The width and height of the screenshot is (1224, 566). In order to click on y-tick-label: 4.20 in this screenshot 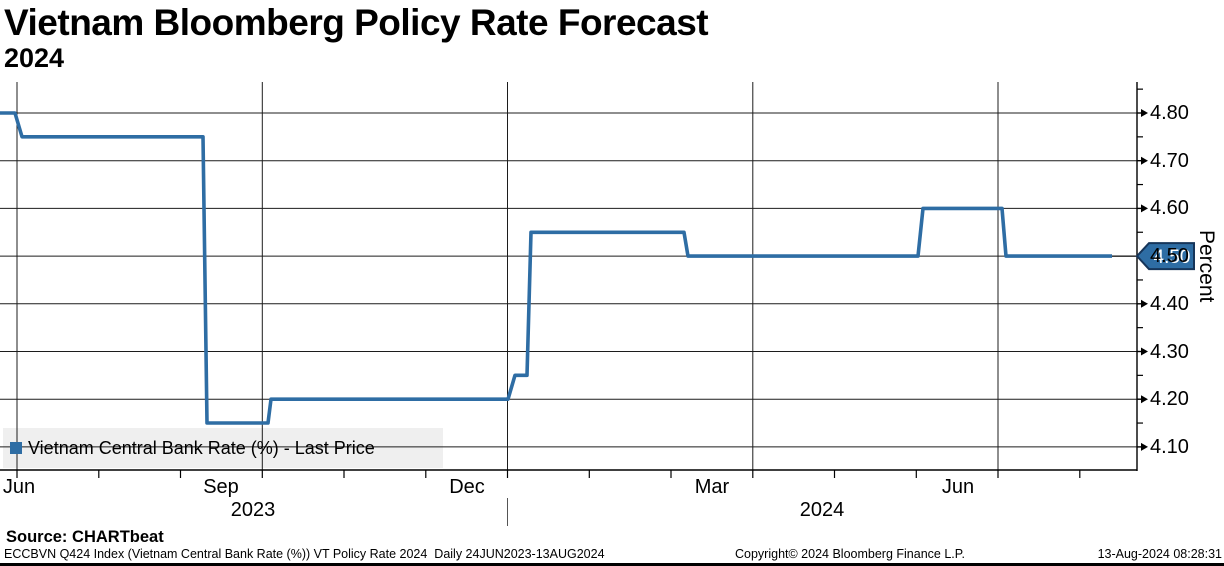, I will do `click(1169, 399)`.